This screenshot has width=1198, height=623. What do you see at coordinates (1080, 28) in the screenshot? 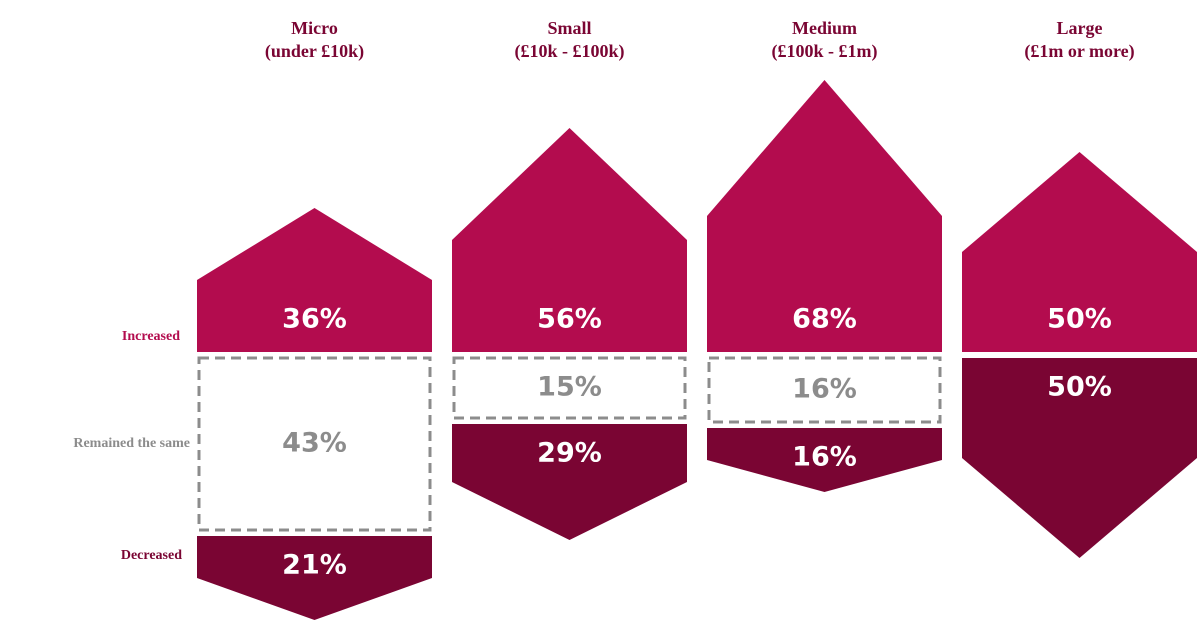
I see `category-name: Large` at bounding box center [1080, 28].